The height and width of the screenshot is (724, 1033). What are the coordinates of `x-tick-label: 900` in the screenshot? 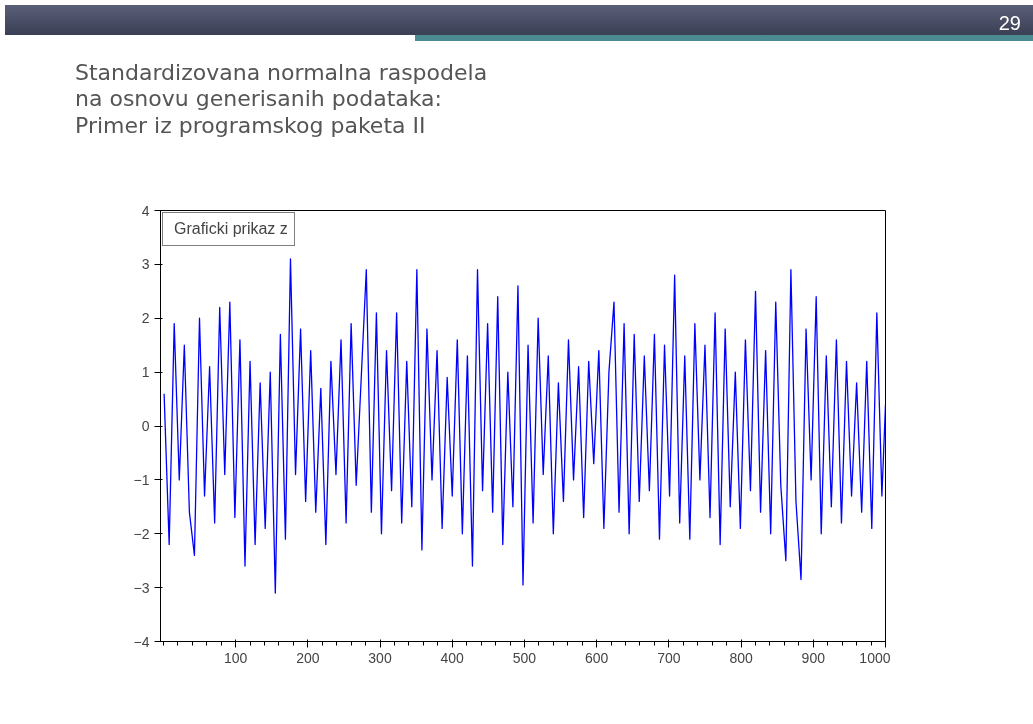 It's located at (813, 657).